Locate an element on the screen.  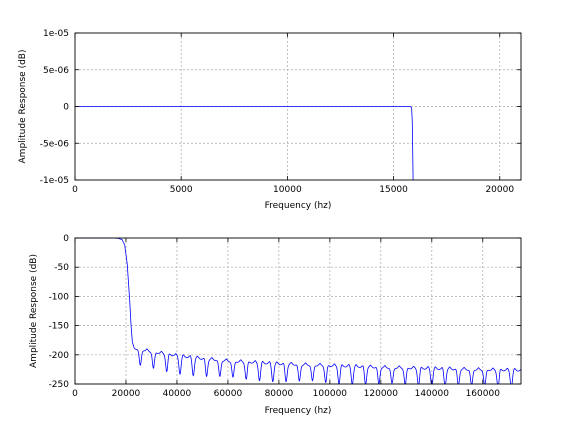
top-y-axis-label: Amplitude Response (dB) is located at coordinates (23, 107).